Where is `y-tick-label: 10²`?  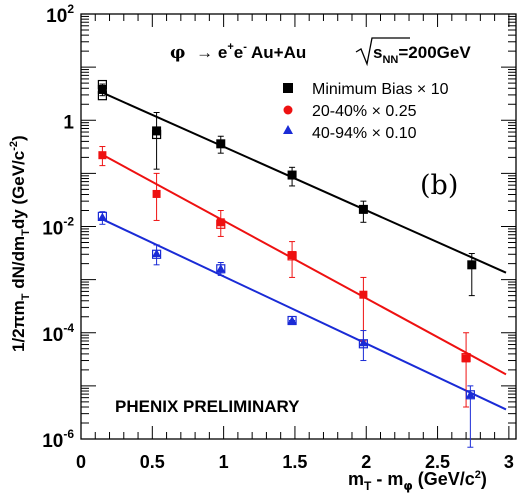 y-tick-label: 10² is located at coordinates (60, 14).